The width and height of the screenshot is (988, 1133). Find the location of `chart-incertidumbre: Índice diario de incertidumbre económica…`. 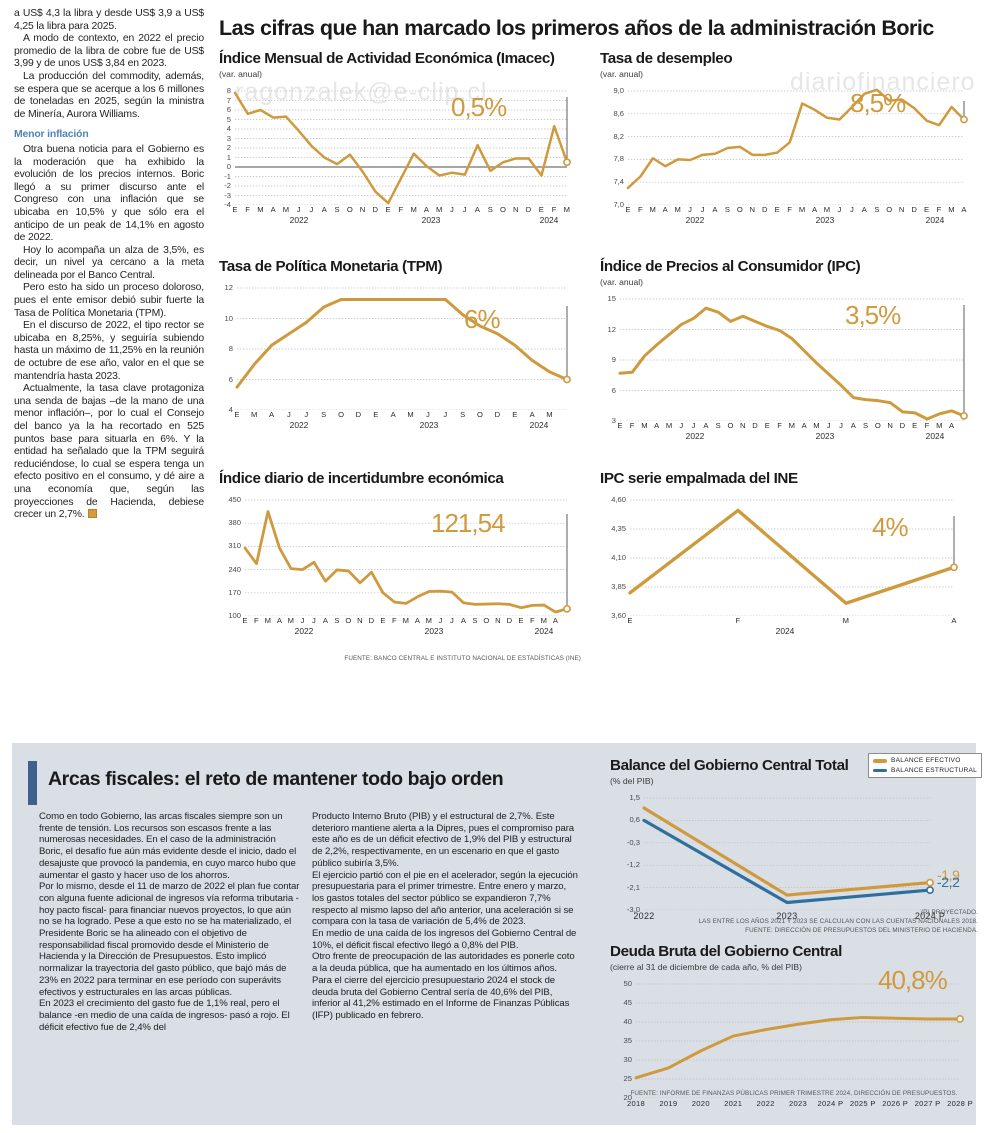

chart-incertidumbre: Índice diario de incertidumbre económica… is located at coordinates (400, 553).